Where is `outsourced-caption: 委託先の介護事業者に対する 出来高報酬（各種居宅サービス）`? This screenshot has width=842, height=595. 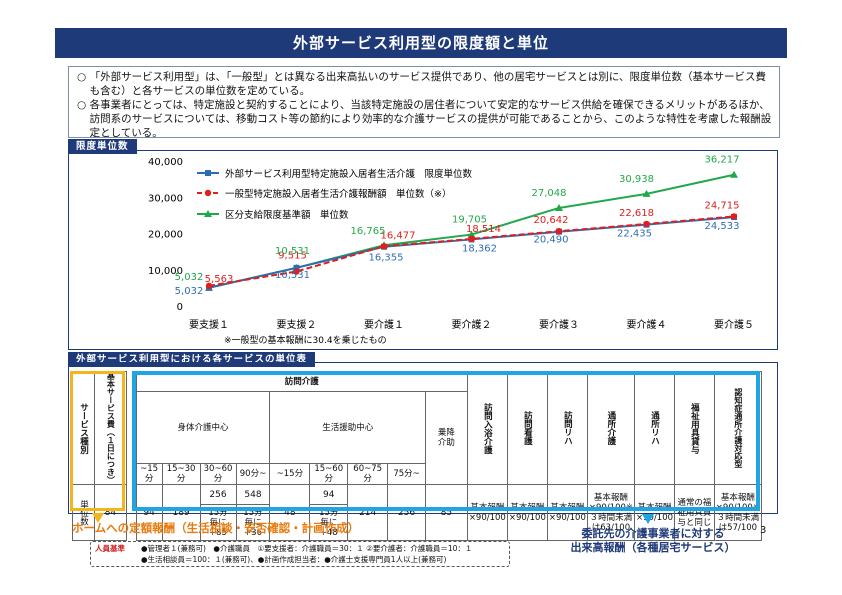
outsourced-caption: 委託先の介護事業者に対する 出来高報酬（各種居宅サービス） is located at coordinates (653, 540).